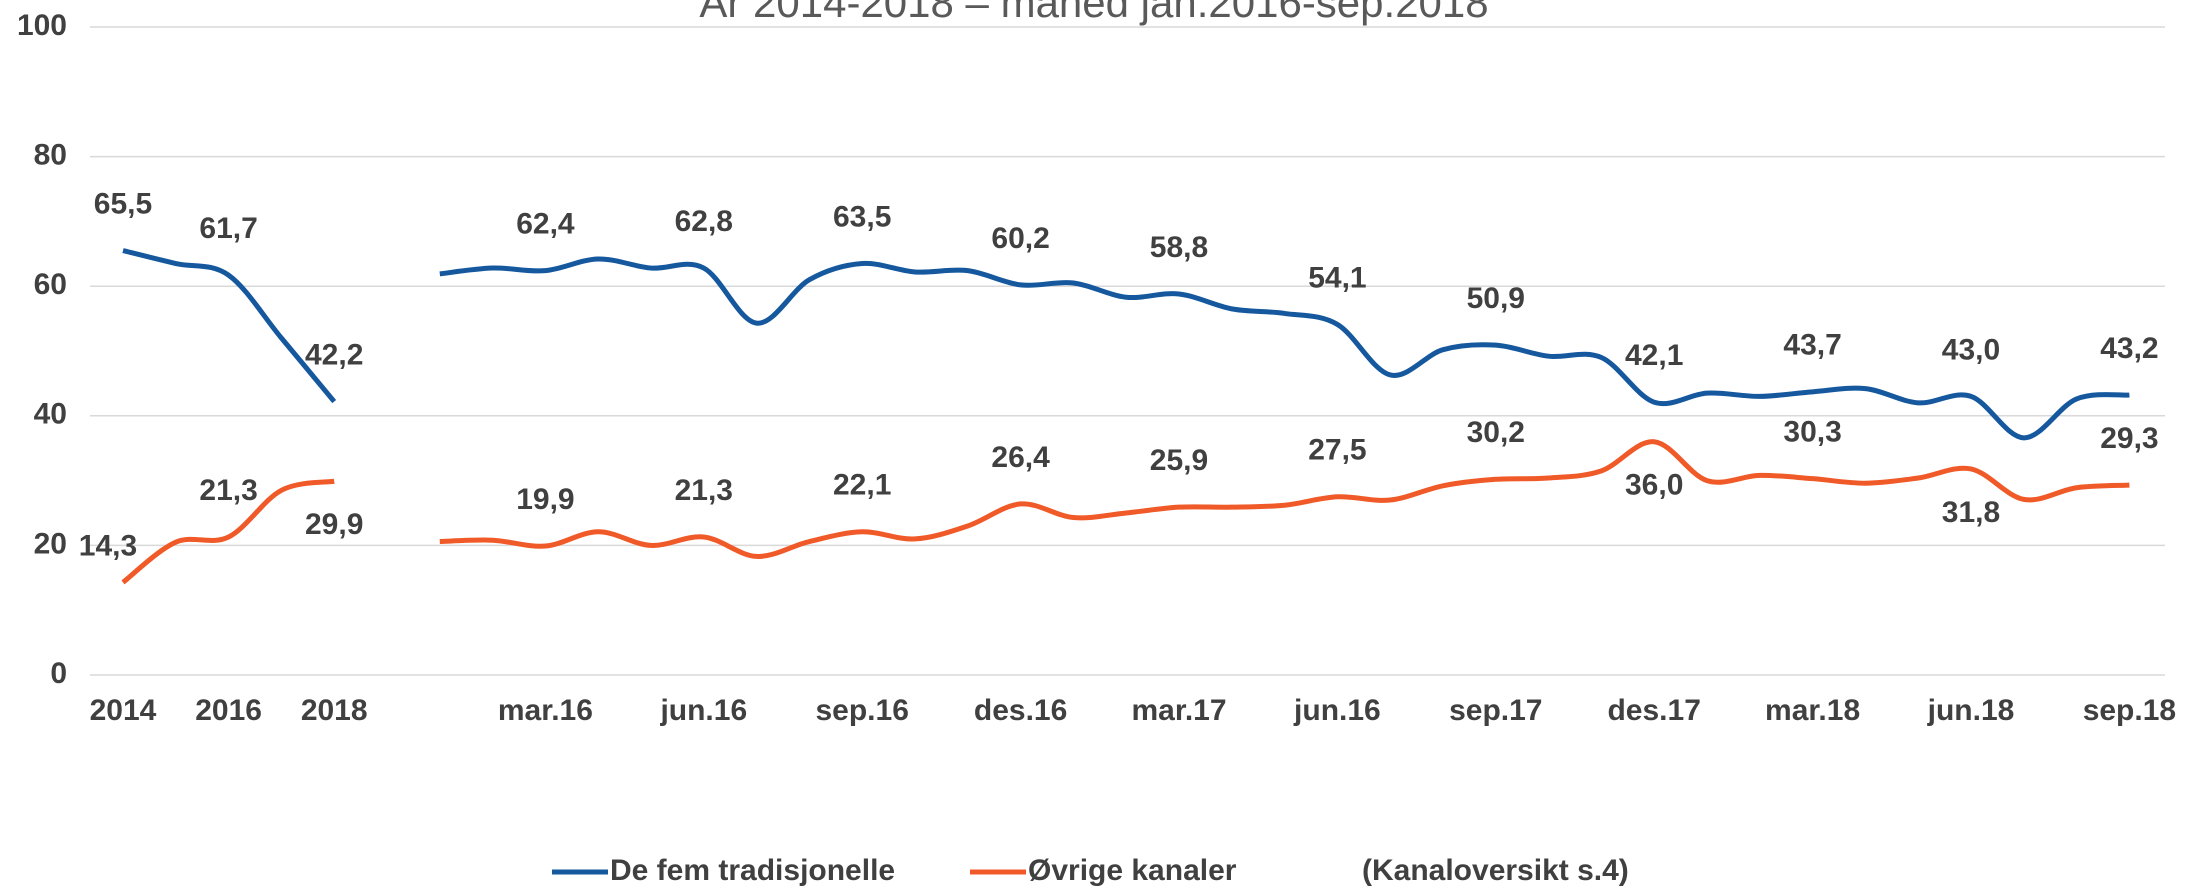  I want to click on x-tick-label: des.17, so click(1653, 710).